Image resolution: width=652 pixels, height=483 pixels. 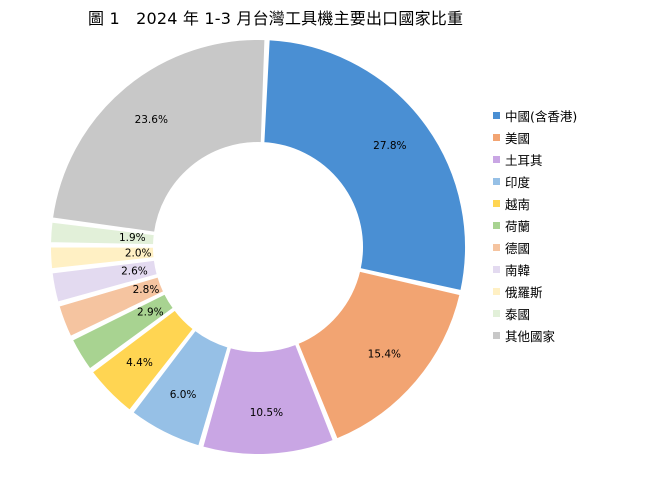 I want to click on legend-label: 德國, so click(x=518, y=248).